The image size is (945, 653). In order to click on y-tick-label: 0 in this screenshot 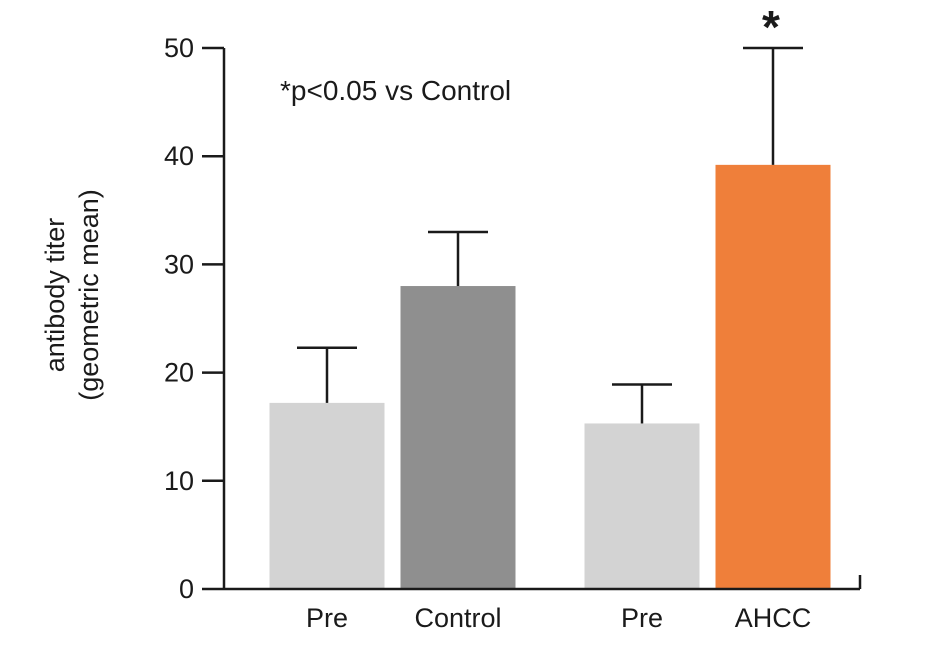, I will do `click(186, 589)`.